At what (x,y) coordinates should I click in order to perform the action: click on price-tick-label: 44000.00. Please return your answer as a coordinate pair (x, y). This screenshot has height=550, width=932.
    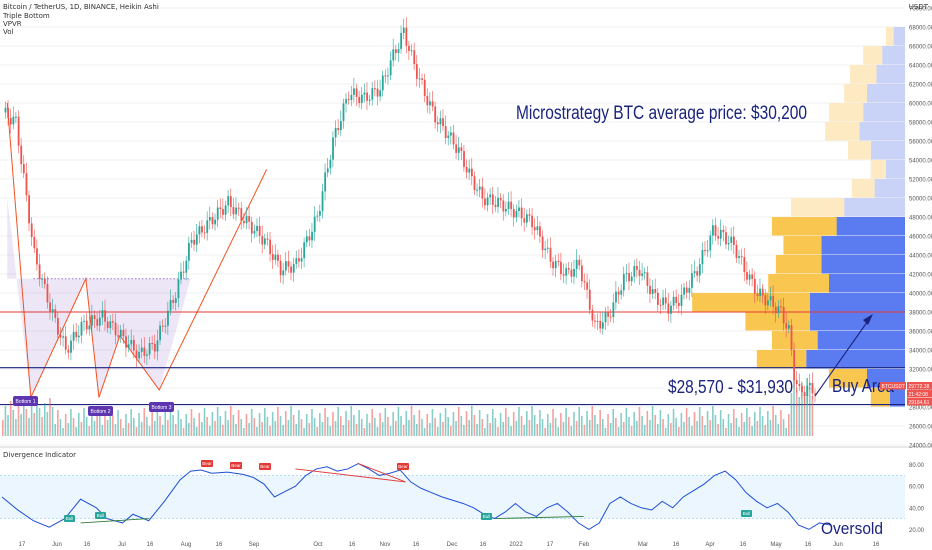
    Looking at the image, I should click on (920, 257).